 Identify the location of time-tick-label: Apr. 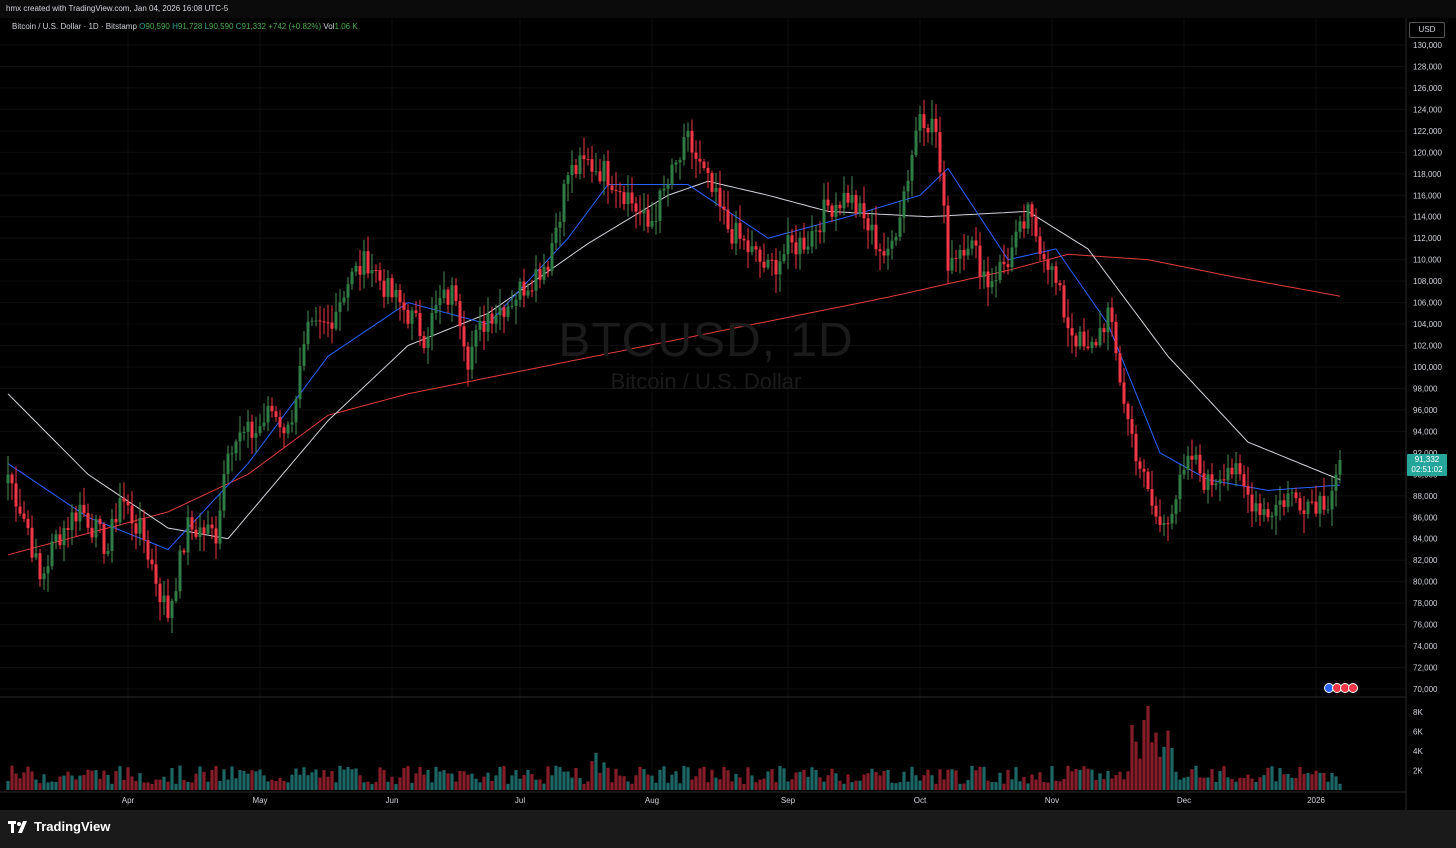
(128, 800).